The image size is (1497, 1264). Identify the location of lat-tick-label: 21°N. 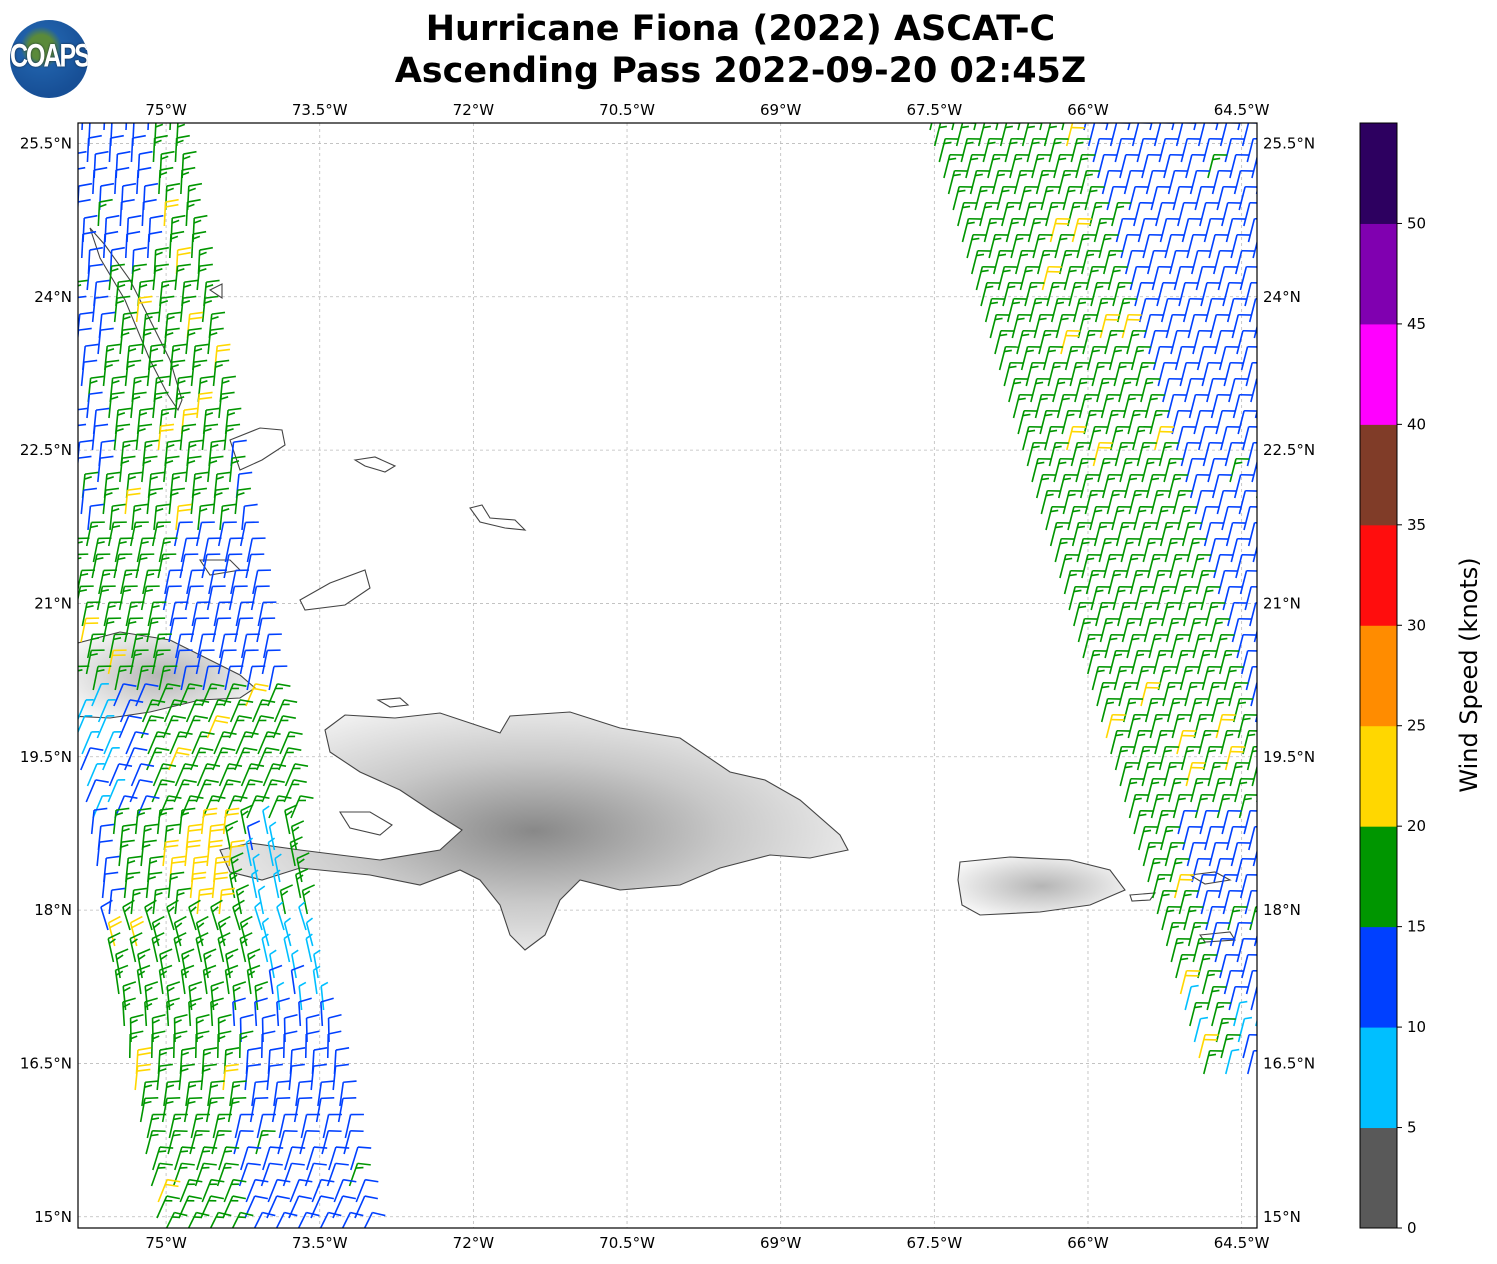
(53, 603).